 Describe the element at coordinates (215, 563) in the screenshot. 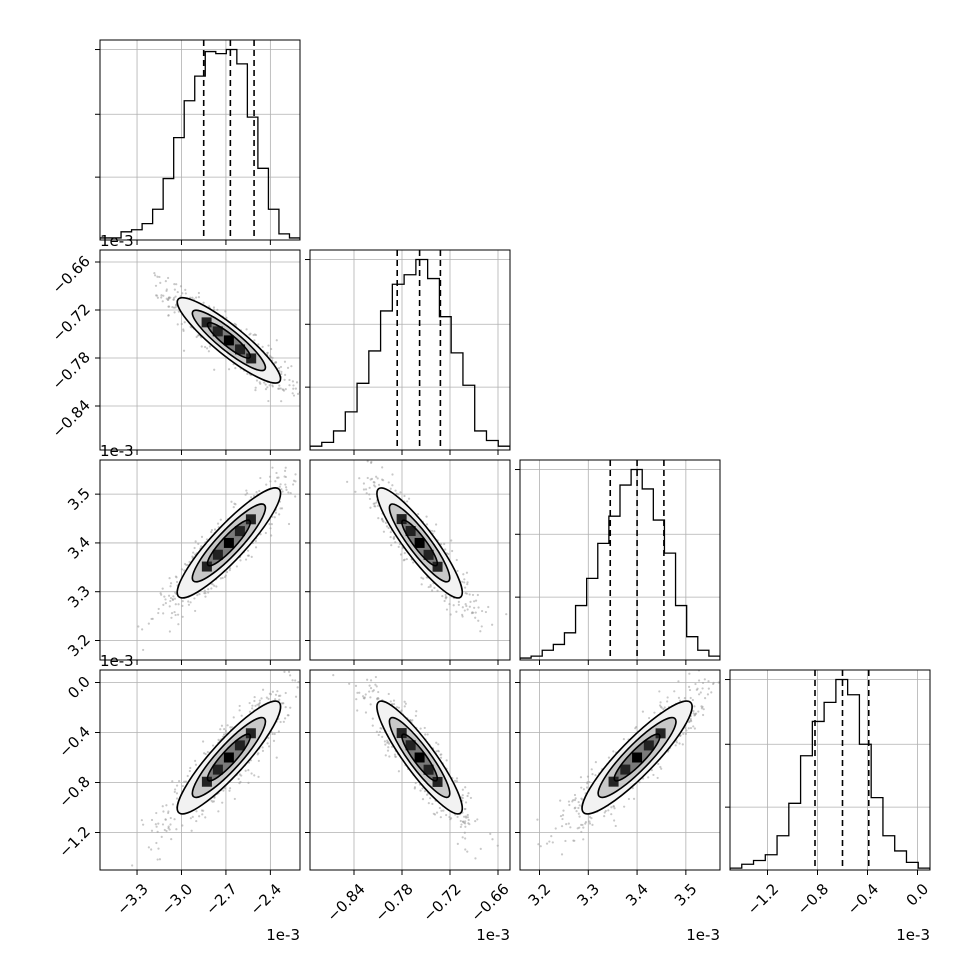

I see `density-group` at that location.